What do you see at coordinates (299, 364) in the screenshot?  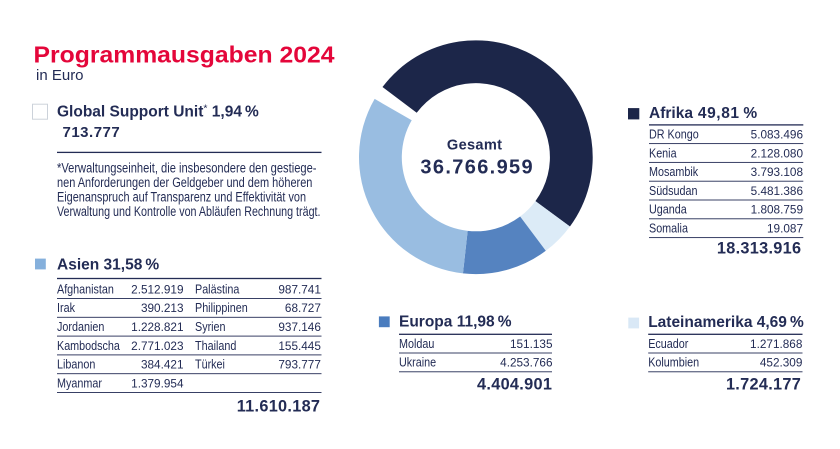 I see `svg-text: 793.777` at bounding box center [299, 364].